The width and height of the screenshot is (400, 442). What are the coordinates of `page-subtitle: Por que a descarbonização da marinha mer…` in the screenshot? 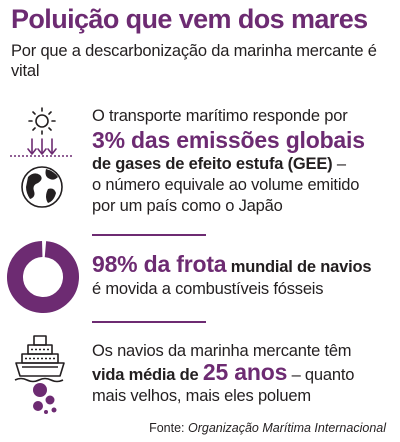 It's located at (194, 61).